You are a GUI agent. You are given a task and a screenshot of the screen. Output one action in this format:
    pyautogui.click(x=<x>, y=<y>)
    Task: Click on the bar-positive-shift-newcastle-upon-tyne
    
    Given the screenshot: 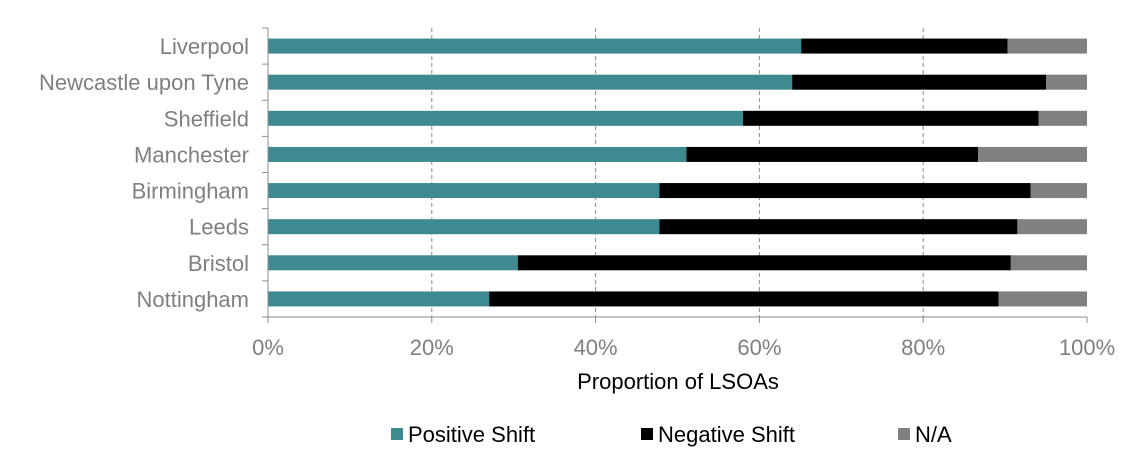 What is the action you would take?
    pyautogui.click(x=530, y=82)
    